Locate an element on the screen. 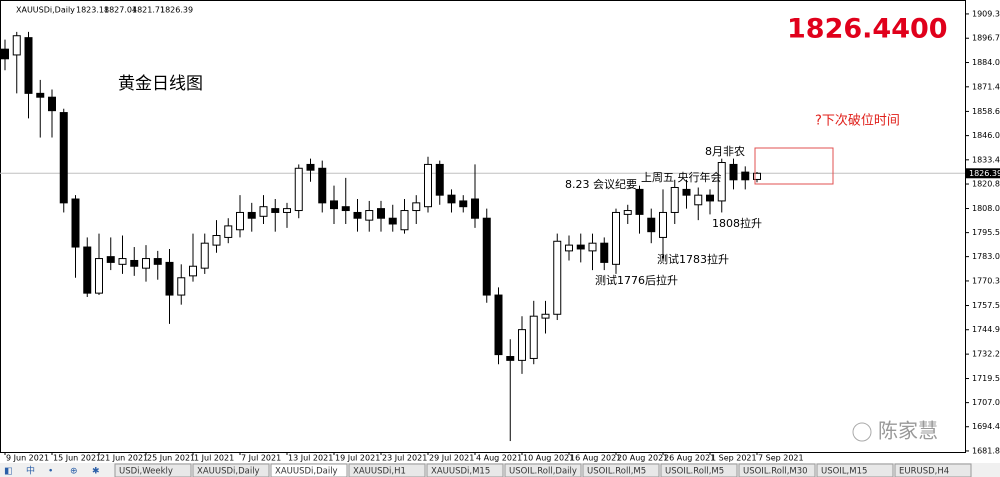  bid-label: 1826.39 is located at coordinates (984, 173).